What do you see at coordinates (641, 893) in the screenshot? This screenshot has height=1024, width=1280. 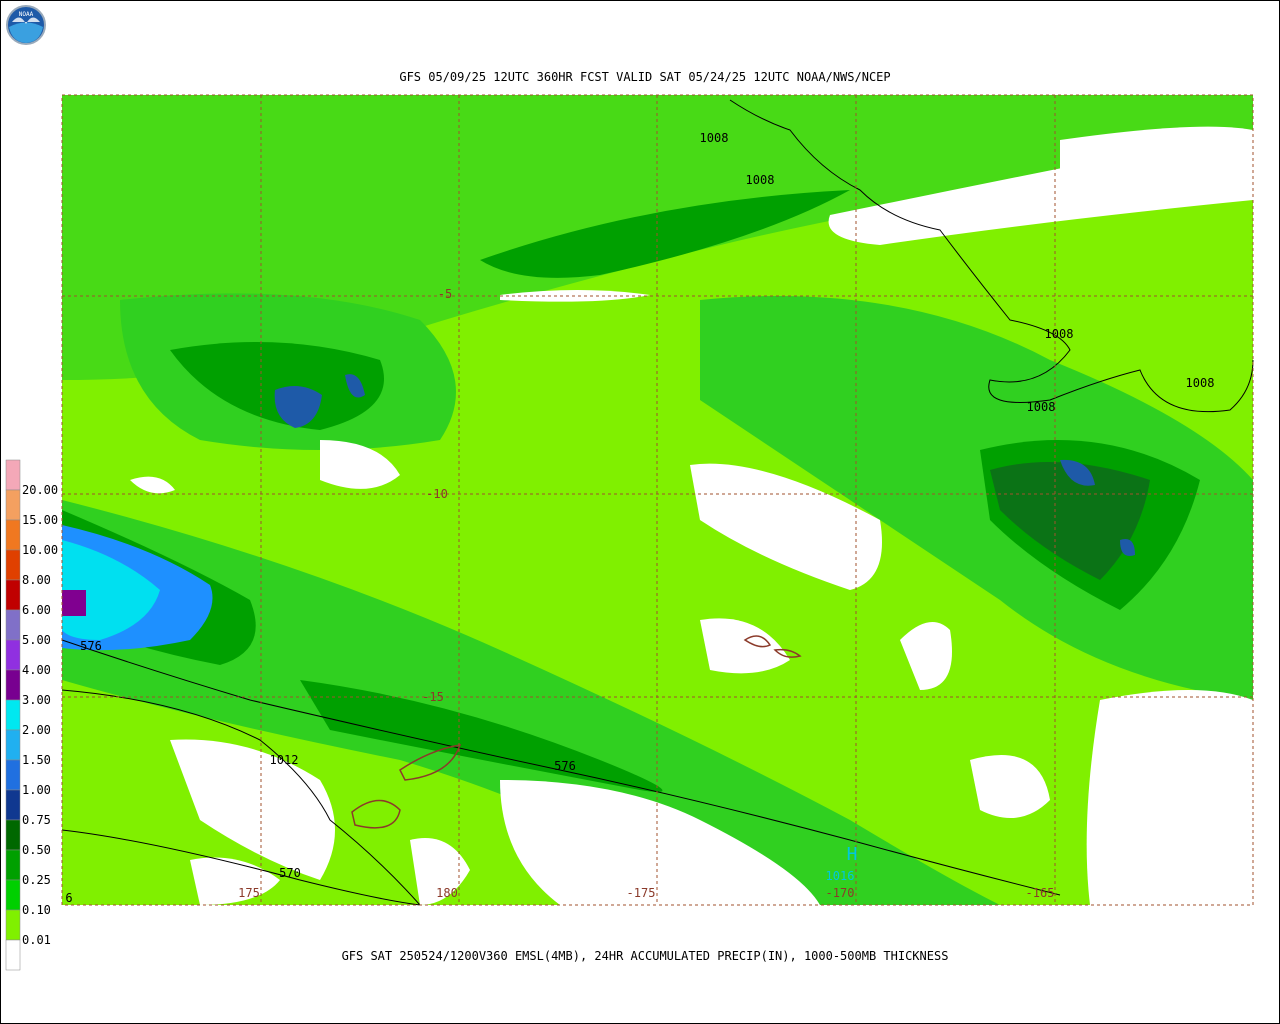 I see `longitude-label: -175` at bounding box center [641, 893].